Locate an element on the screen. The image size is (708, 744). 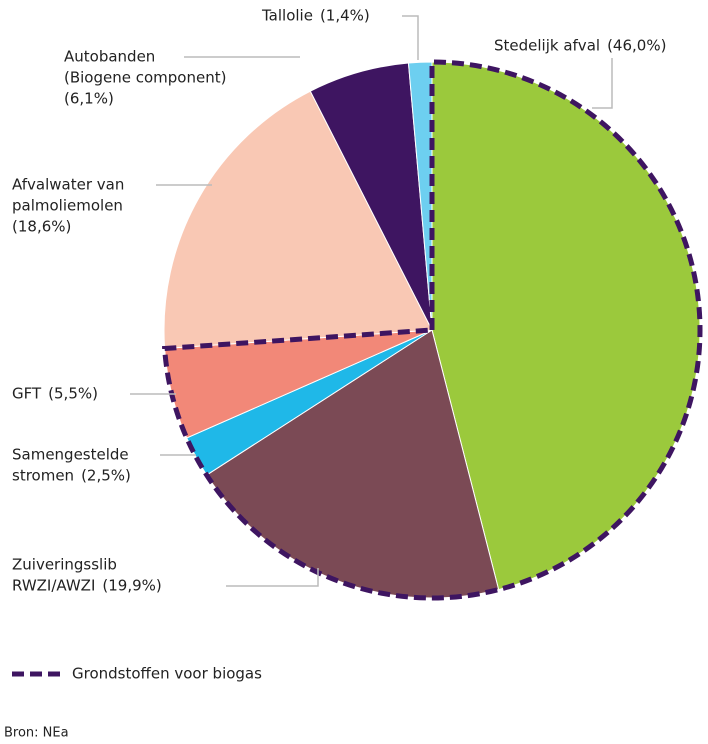
slice-label: Afvalwater van is located at coordinates (68, 185).